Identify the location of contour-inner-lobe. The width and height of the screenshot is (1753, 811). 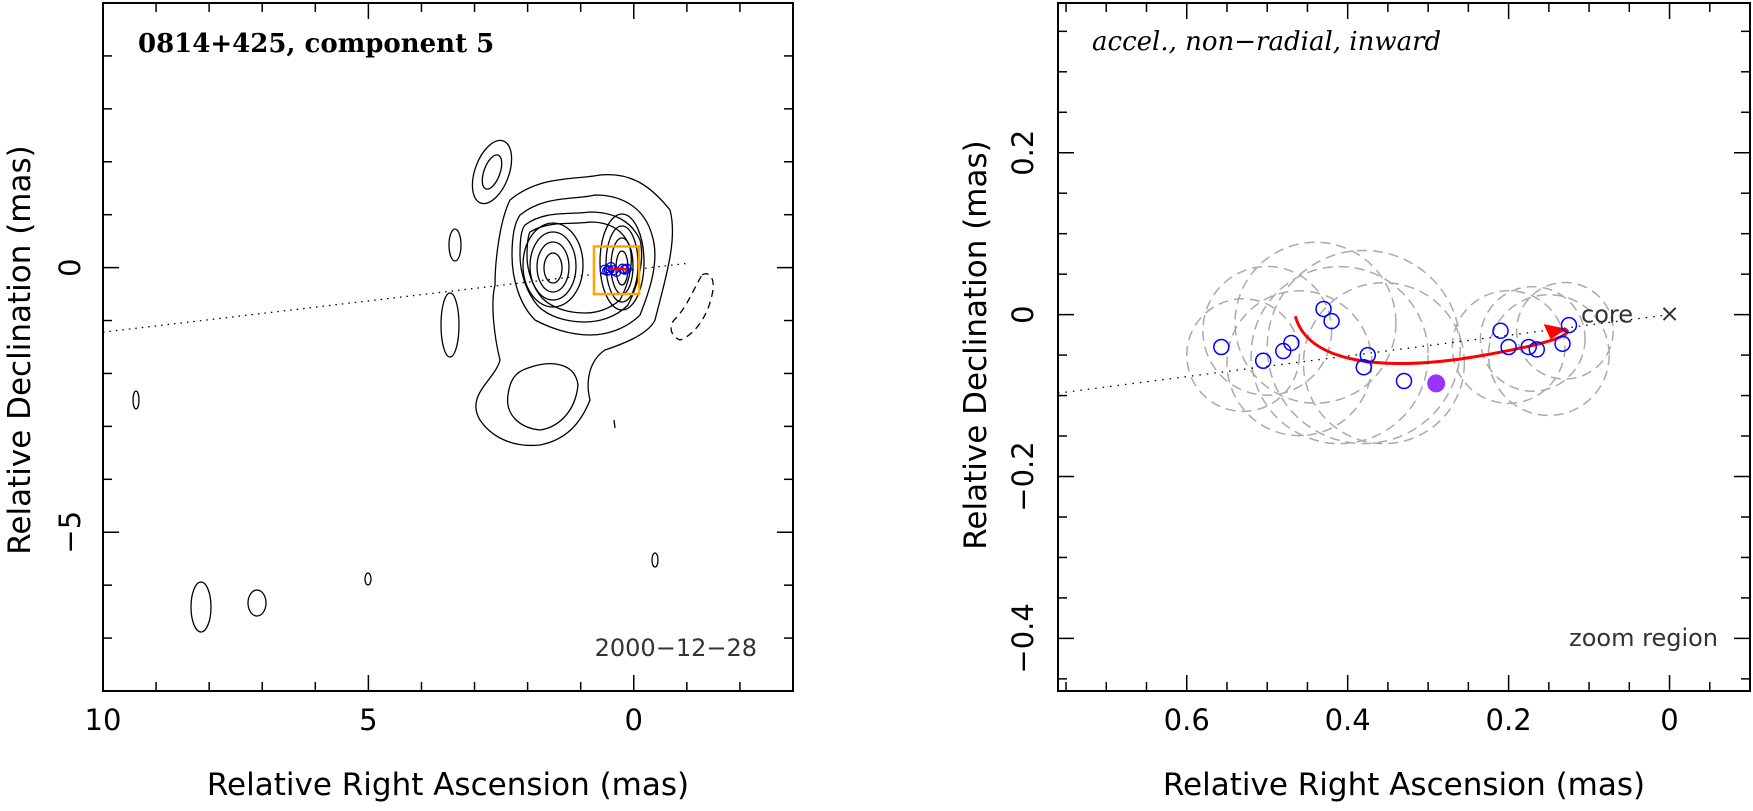
(543, 397).